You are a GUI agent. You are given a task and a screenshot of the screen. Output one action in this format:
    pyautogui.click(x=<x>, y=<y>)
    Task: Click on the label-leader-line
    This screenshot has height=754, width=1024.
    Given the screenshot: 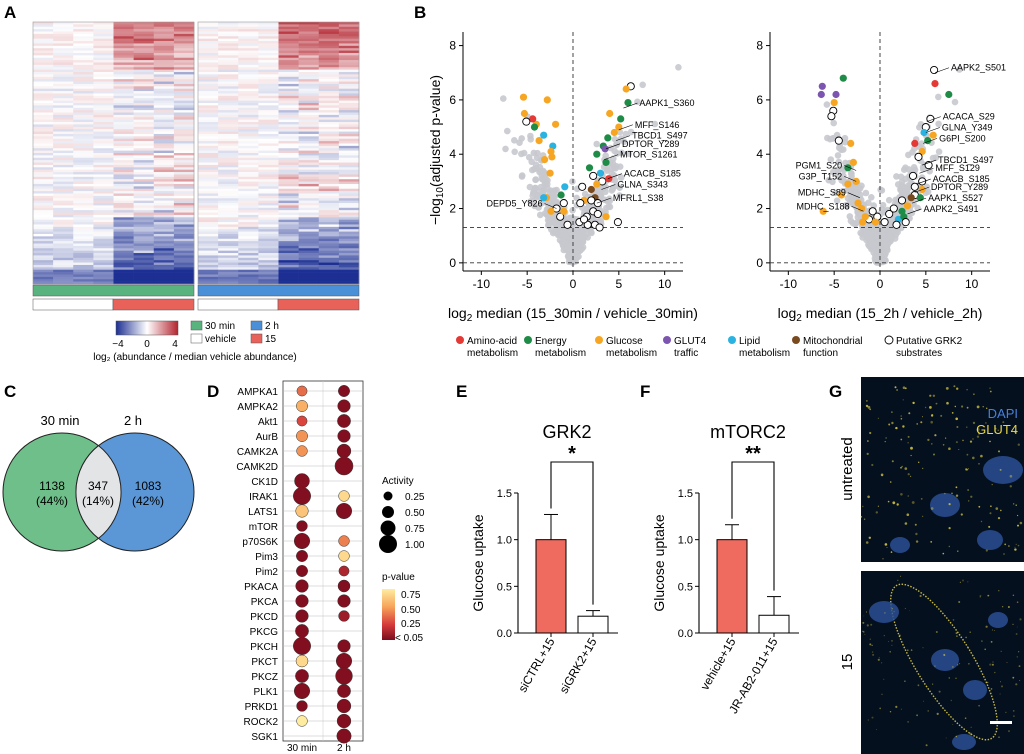 What is the action you would take?
    pyautogui.click(x=630, y=105)
    